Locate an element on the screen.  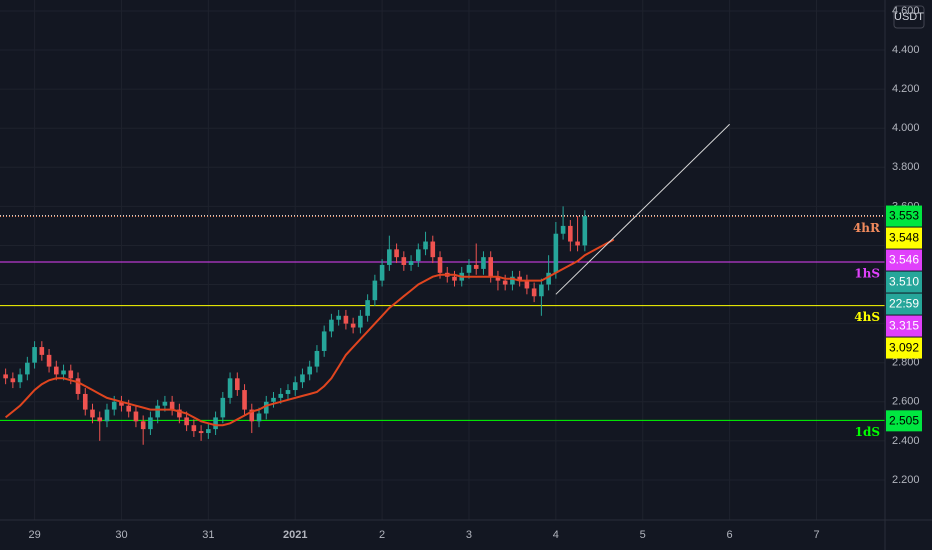
price-label: 3.553 is located at coordinates (904, 216).